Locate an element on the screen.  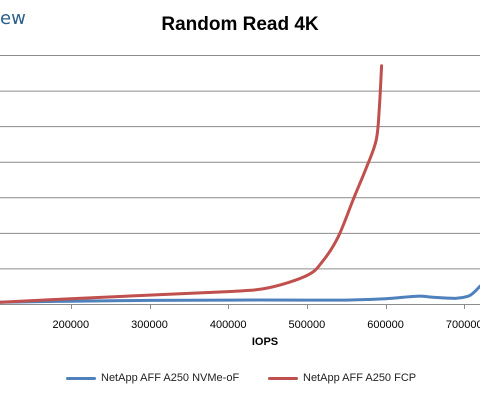
x-axis-title: IOPS is located at coordinates (265, 342).